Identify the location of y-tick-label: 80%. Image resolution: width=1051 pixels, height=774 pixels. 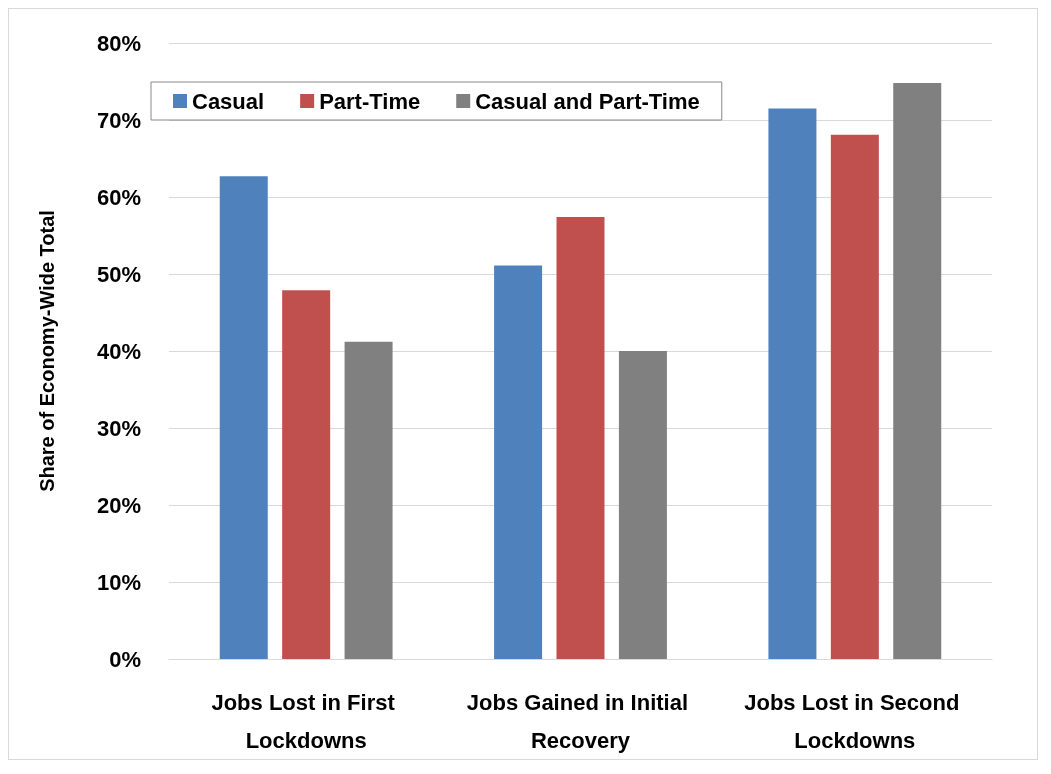
(118, 43).